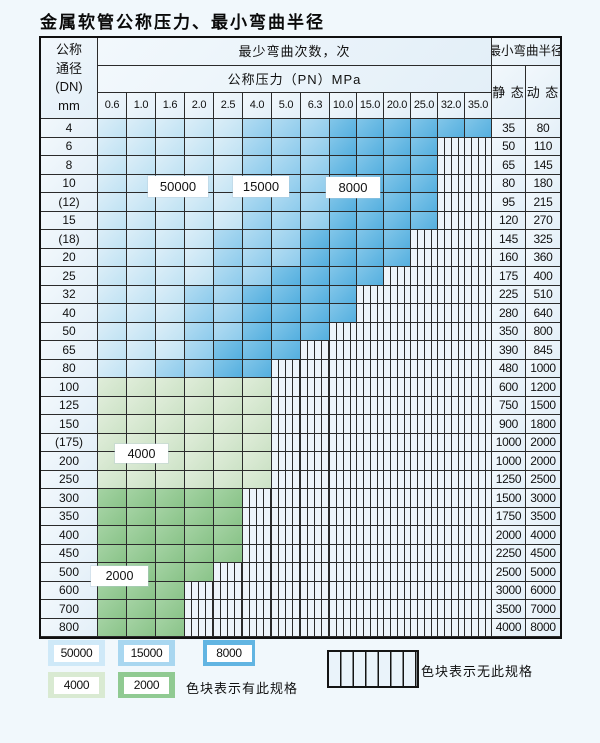 The width and height of the screenshot is (600, 743). What do you see at coordinates (509, 405) in the screenshot?
I see `static-value: 750` at bounding box center [509, 405].